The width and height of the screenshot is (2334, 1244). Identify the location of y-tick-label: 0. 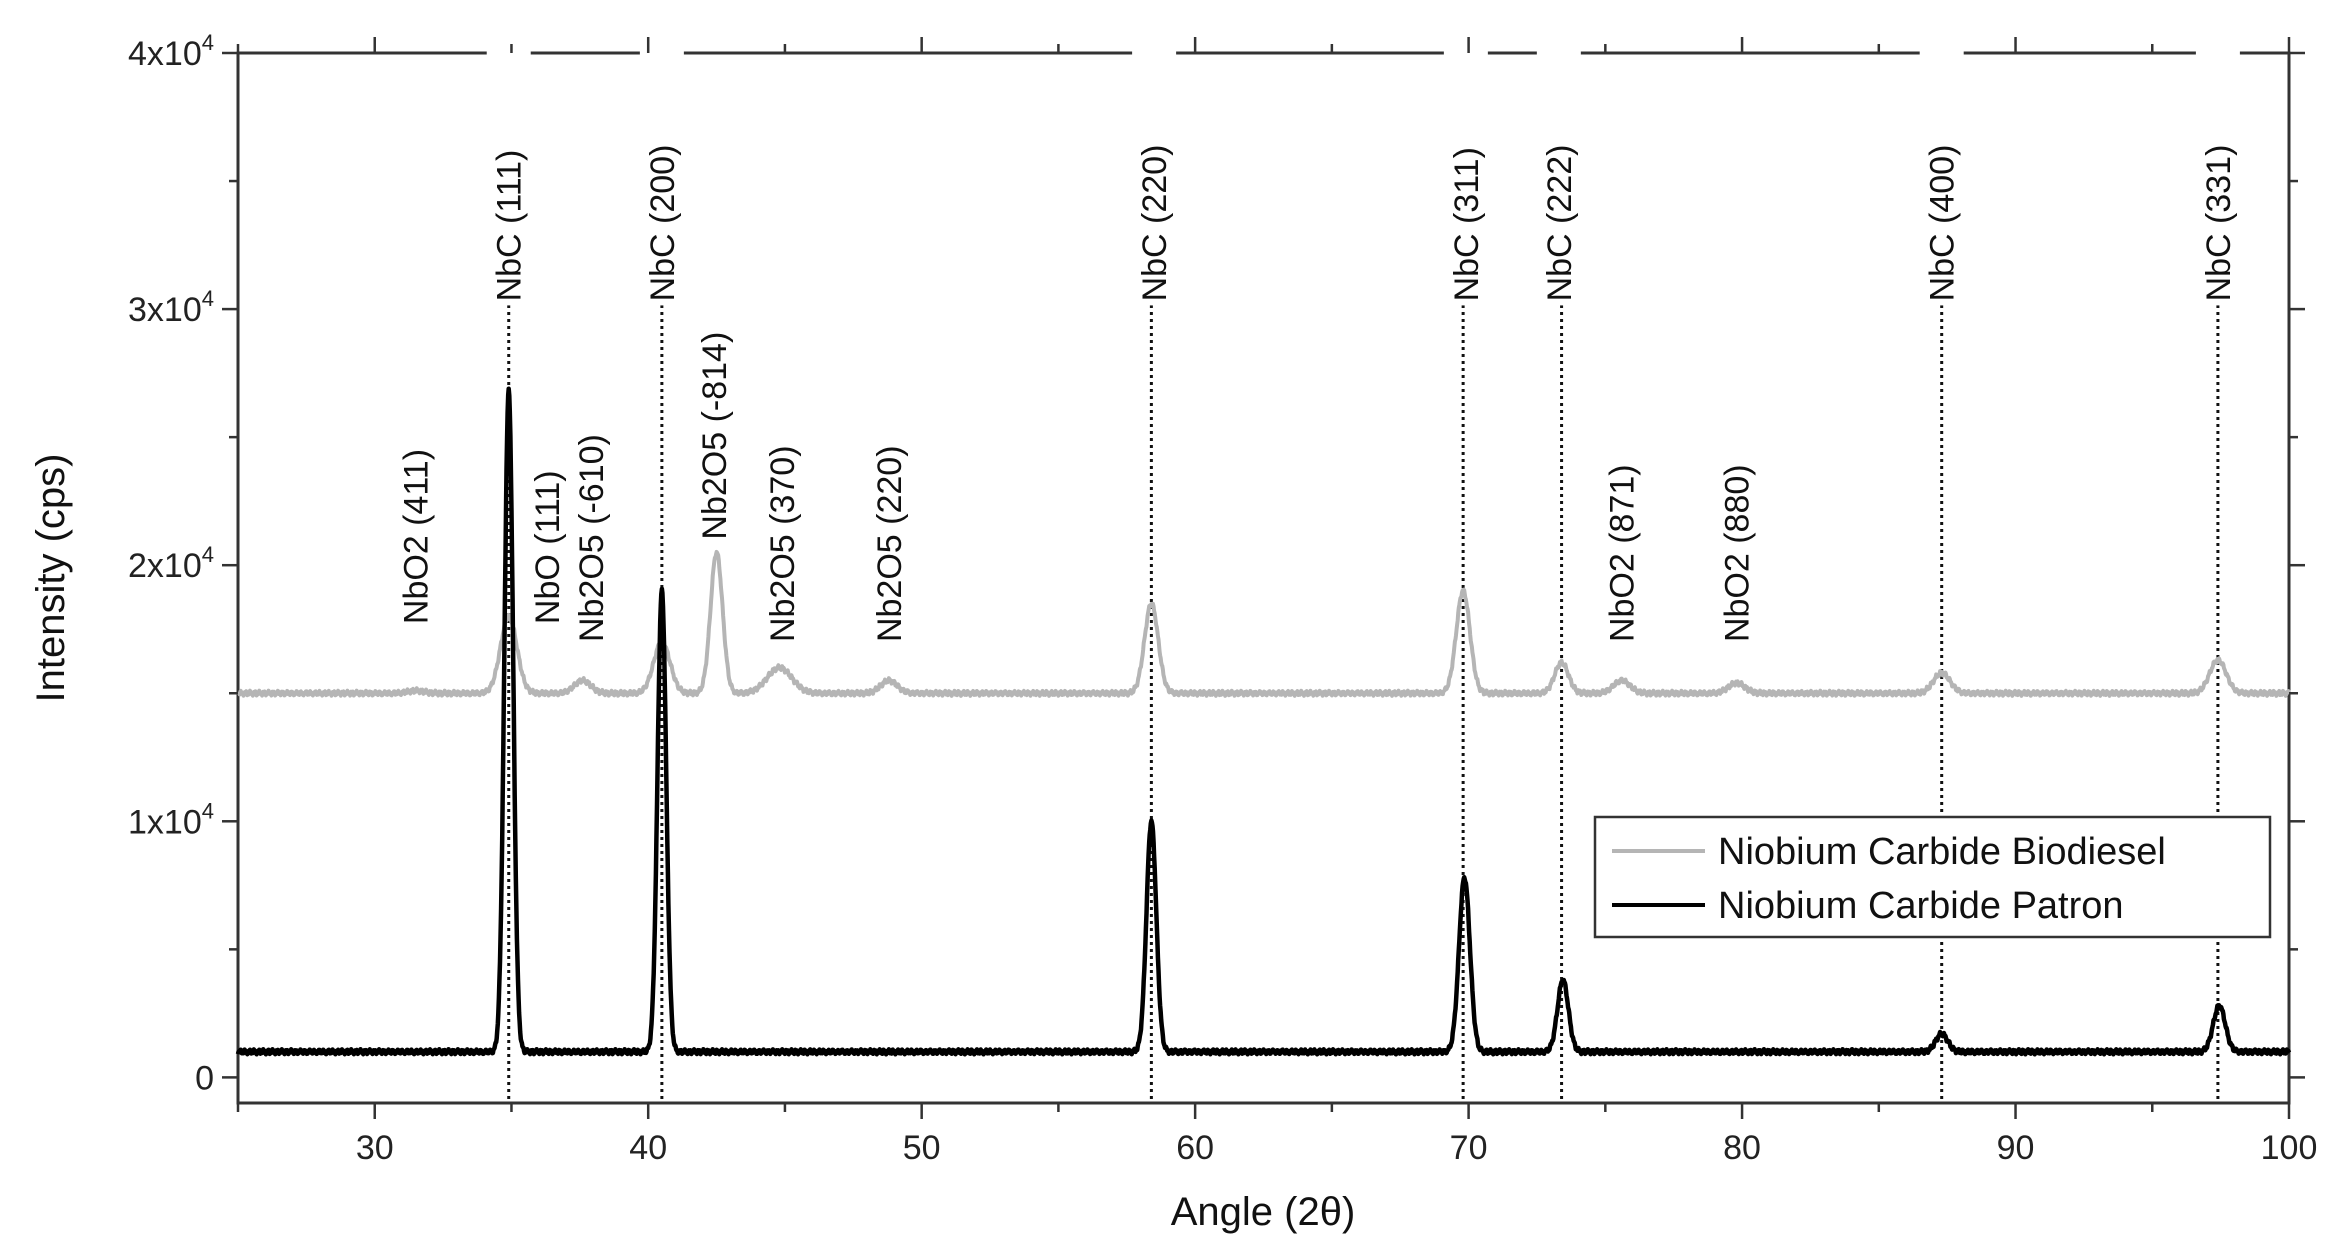
(204, 1078).